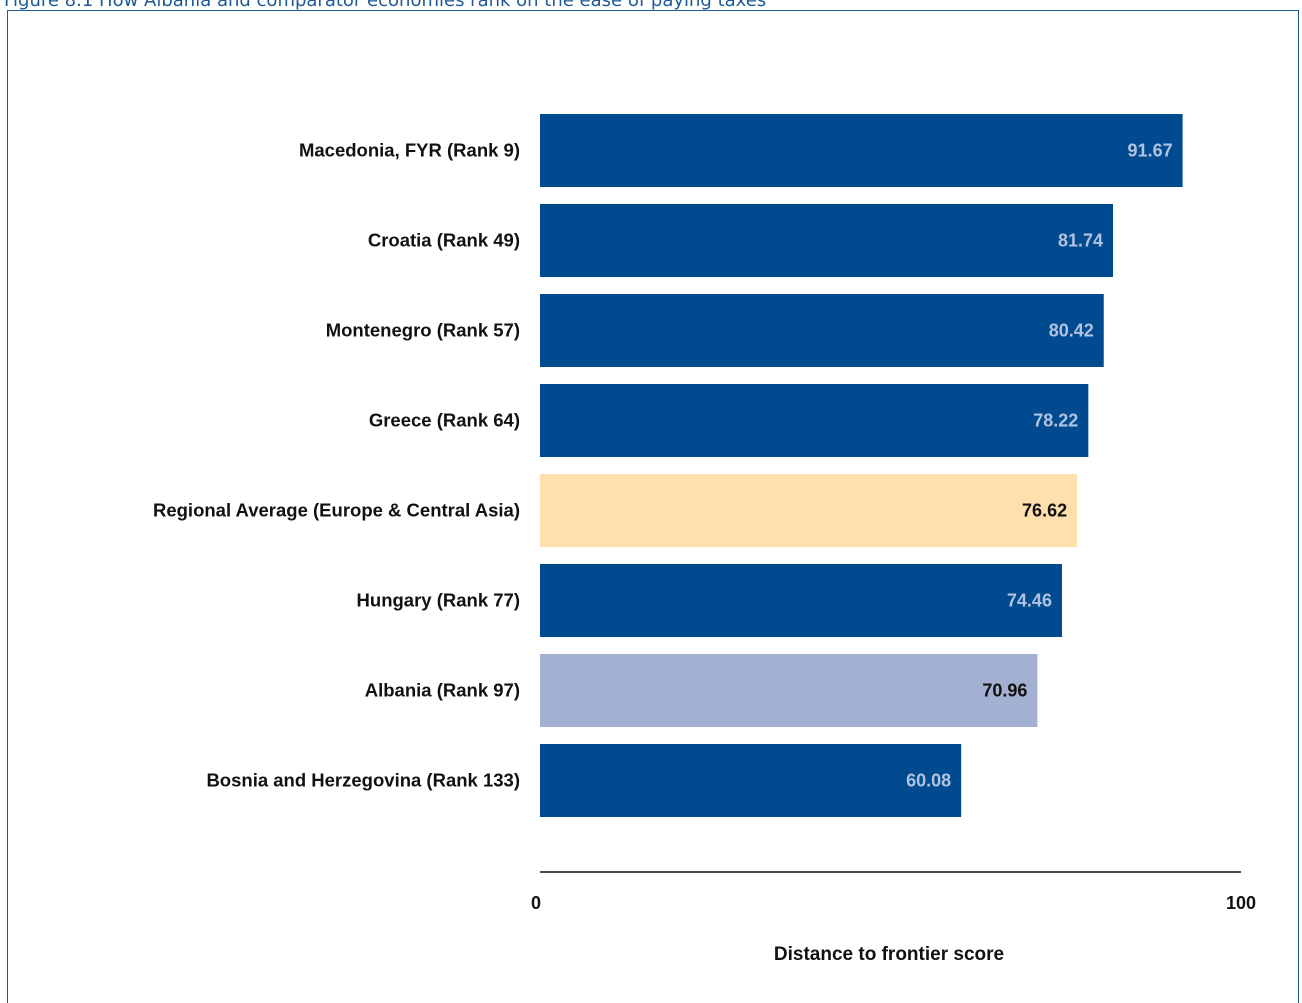 The height and width of the screenshot is (1003, 1302). What do you see at coordinates (1044, 511) in the screenshot?
I see `value-label-4: 76.62` at bounding box center [1044, 511].